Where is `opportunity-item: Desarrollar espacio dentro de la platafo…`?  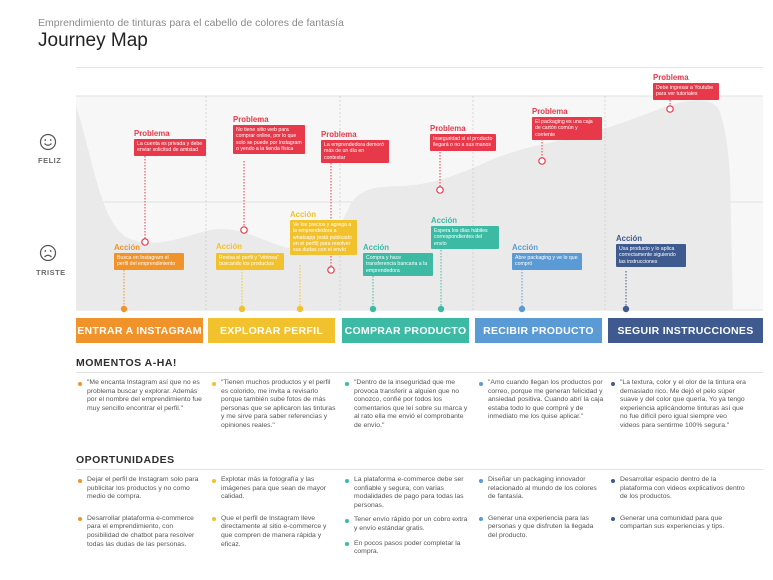
opportunity-item: Desarrollar espacio dentro de la platafo… is located at coordinates (678, 489).